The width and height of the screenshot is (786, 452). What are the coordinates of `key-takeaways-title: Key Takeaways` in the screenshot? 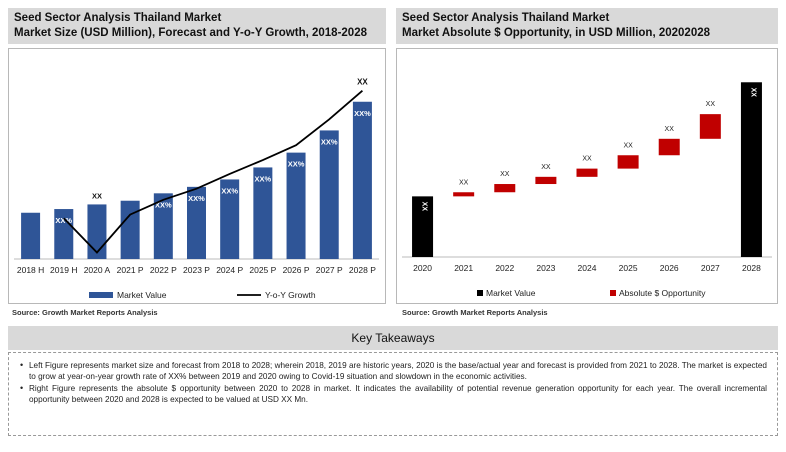 It's located at (393, 338).